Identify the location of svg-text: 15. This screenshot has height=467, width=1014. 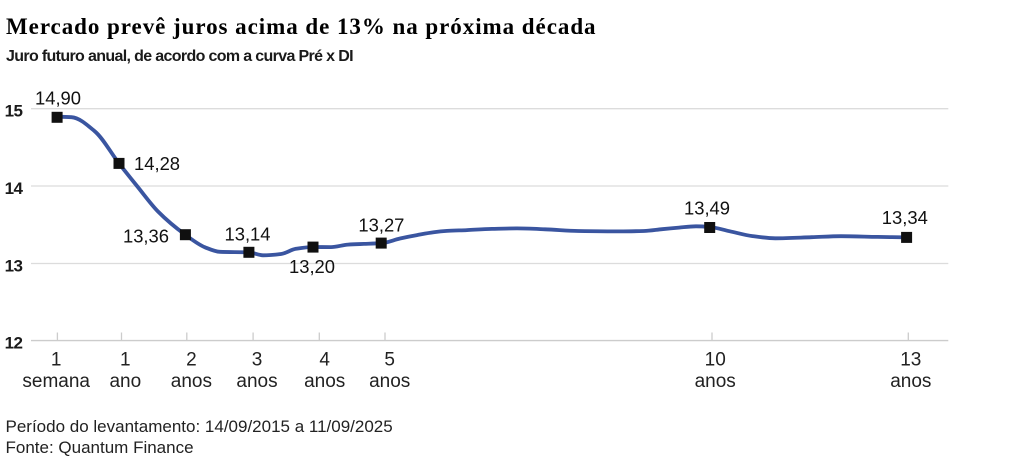
(14, 111).